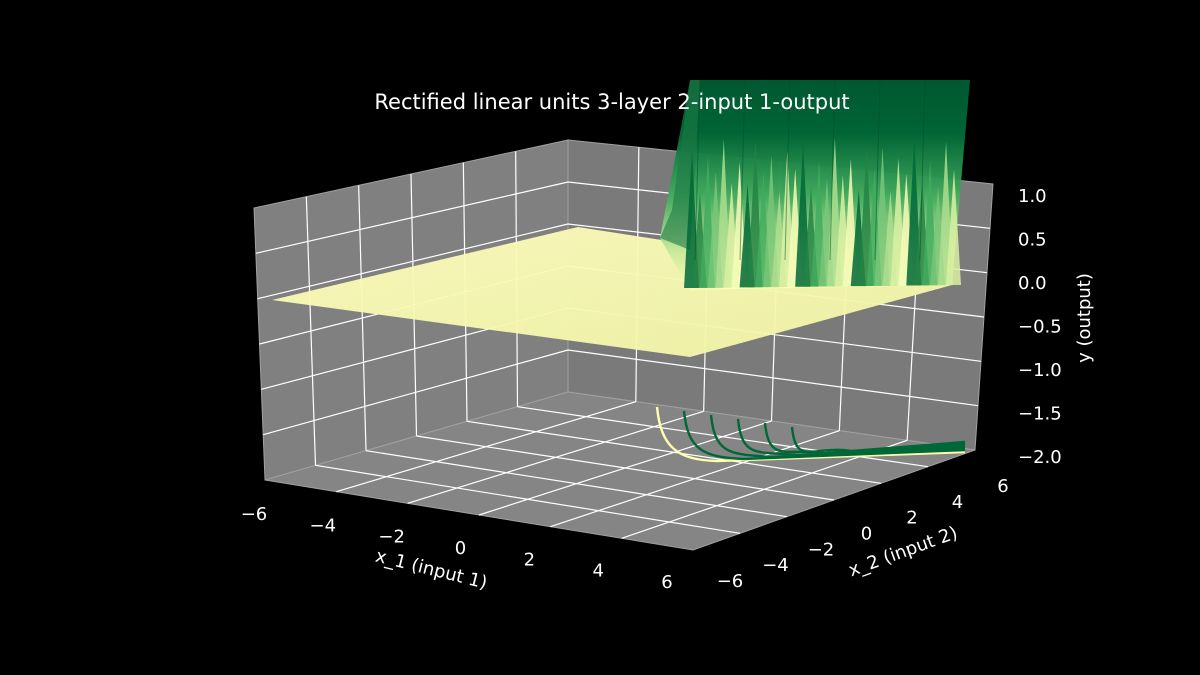 This screenshot has width=1200, height=675. I want to click on x-tick-label: −2, so click(391, 537).